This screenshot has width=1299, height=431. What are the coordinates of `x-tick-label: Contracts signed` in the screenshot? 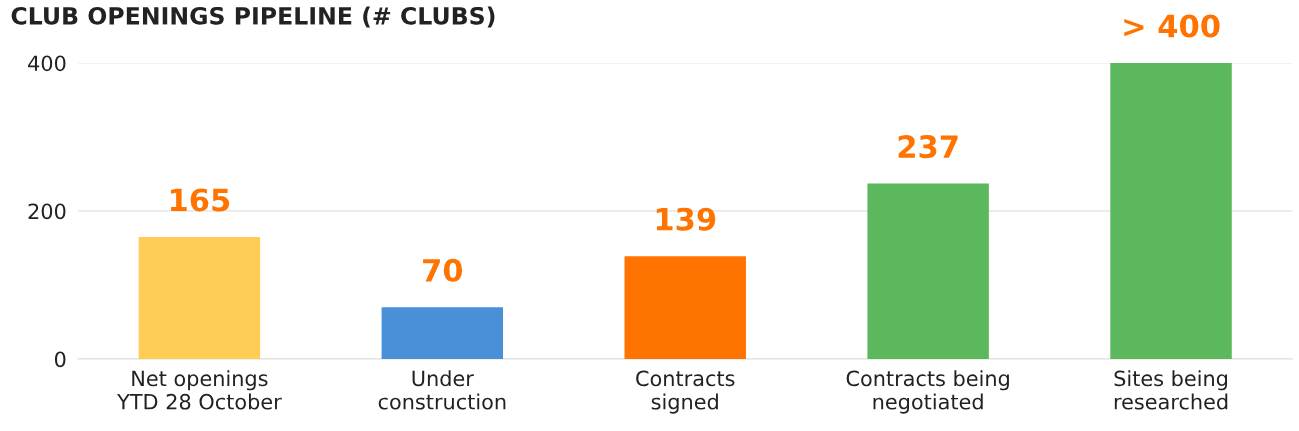 It's located at (685, 392).